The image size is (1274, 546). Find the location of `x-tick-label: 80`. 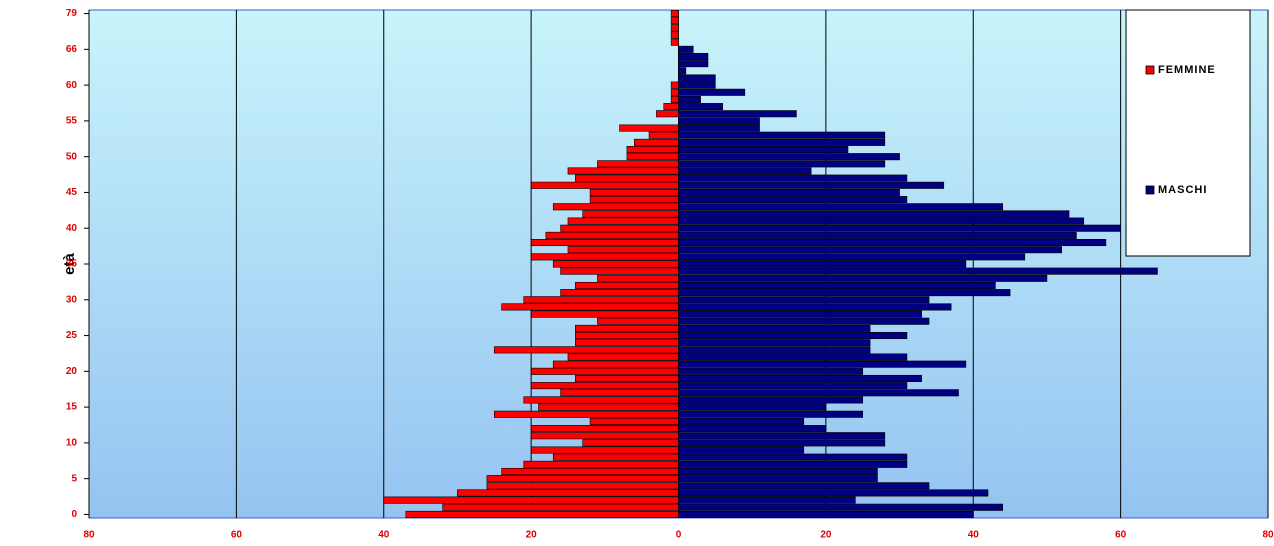

x-tick-label: 80 is located at coordinates (89, 535).